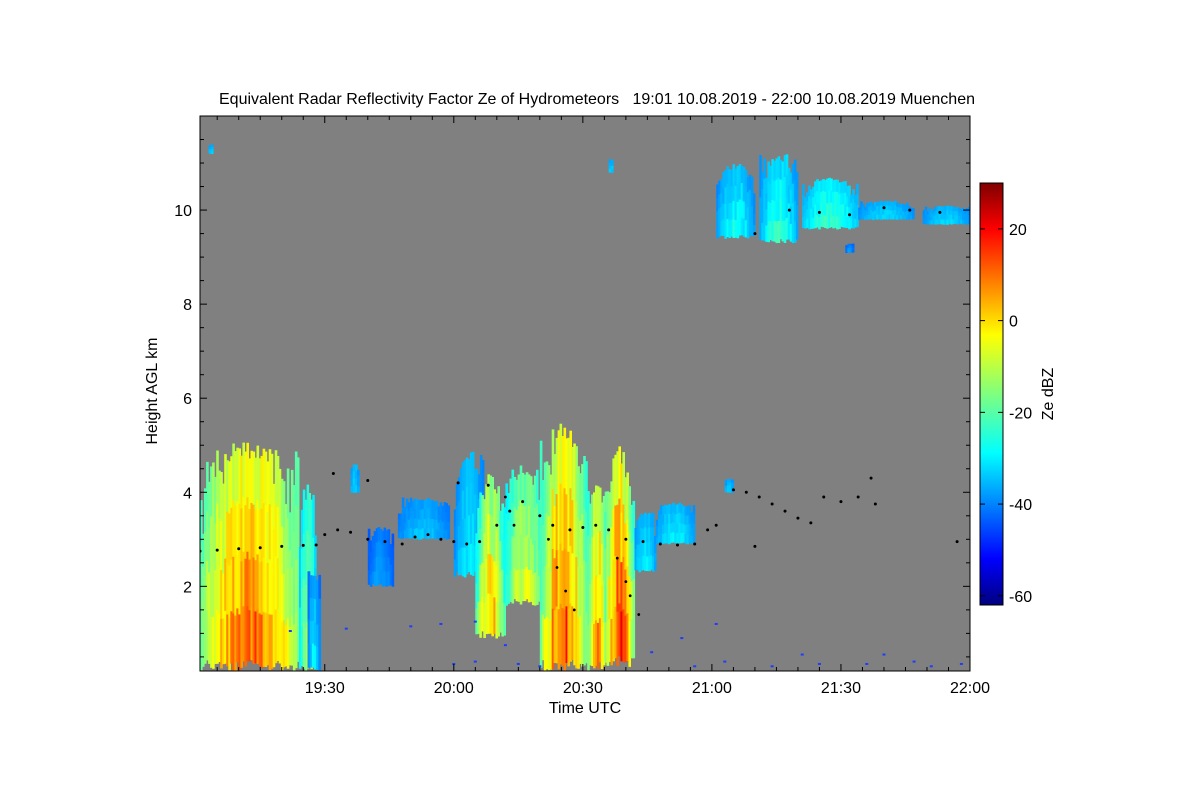 The image size is (1200, 800). Describe the element at coordinates (970, 688) in the screenshot. I see `x-tick-label: 22:00` at that location.